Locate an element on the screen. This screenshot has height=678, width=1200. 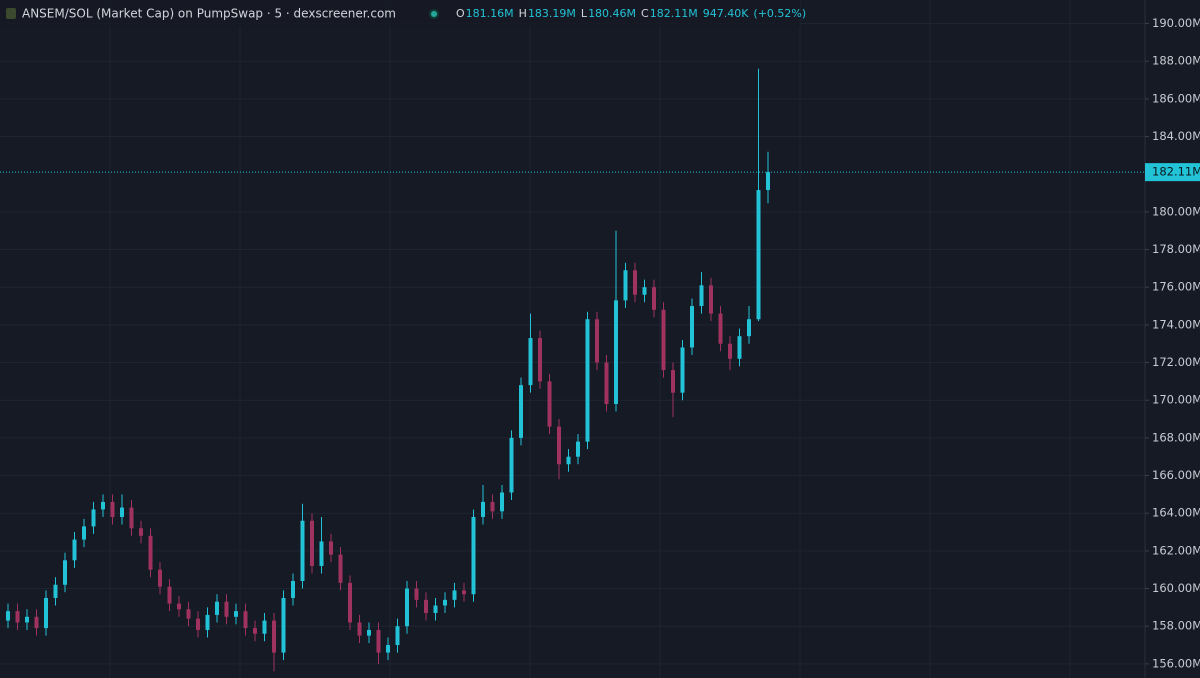
y-tick-label: 158.00M is located at coordinates (1176, 626).